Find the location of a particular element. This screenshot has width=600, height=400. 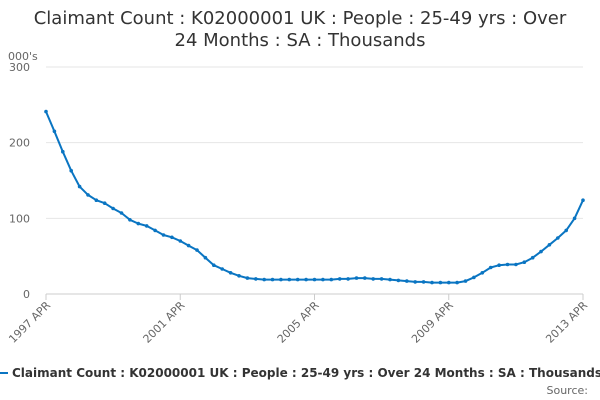

y-tick-label-200: 200 is located at coordinates (19, 143).